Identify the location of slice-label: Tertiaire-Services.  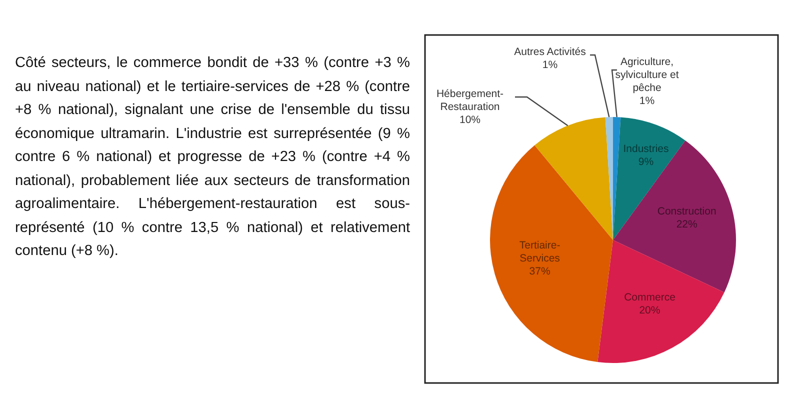
(540, 251).